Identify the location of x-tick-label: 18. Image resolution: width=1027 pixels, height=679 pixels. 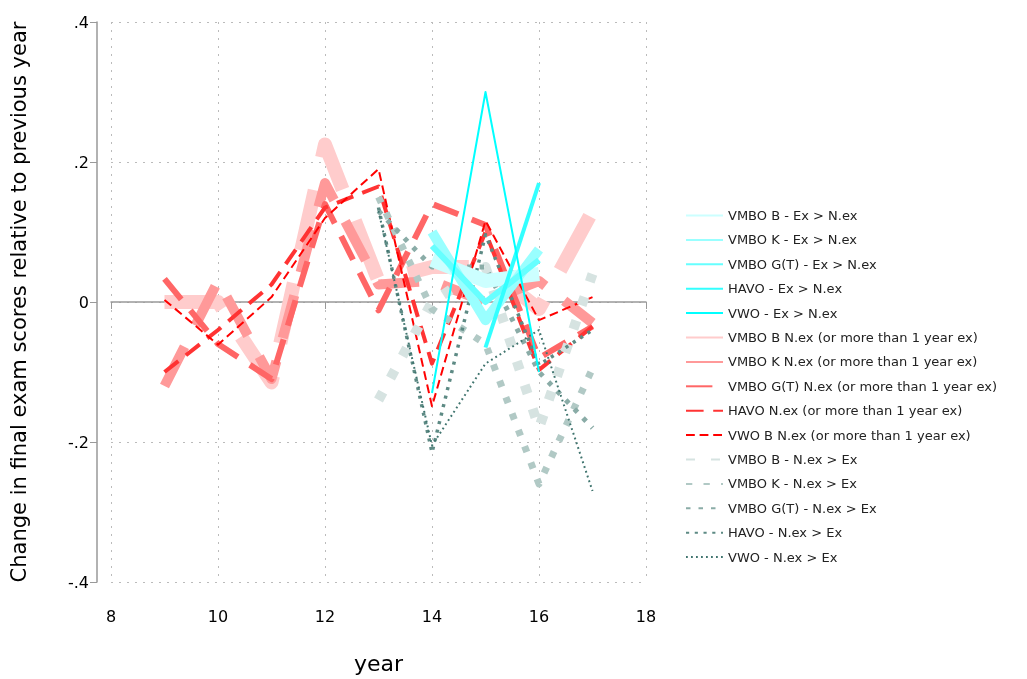
(646, 616).